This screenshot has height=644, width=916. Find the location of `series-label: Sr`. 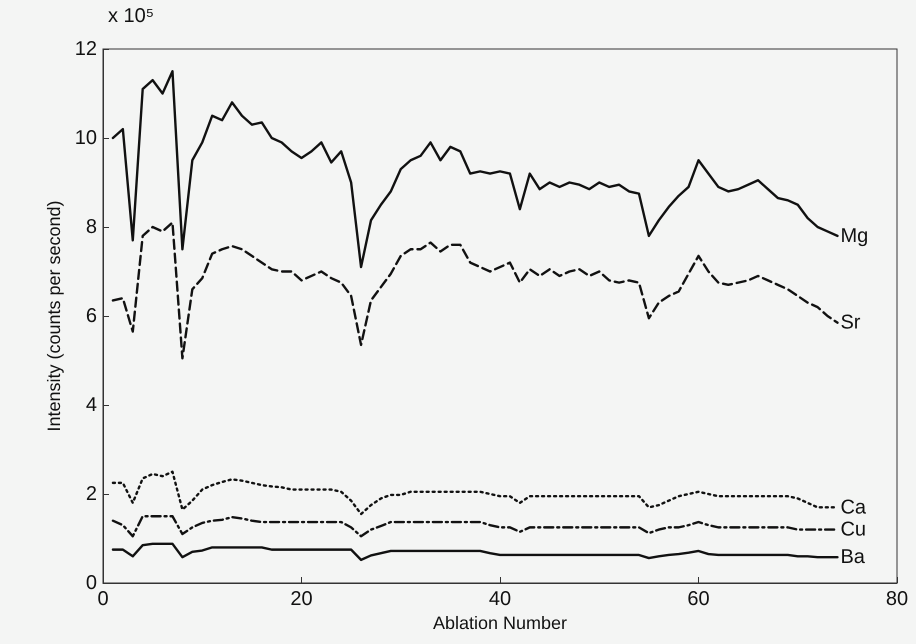

series-label: Sr is located at coordinates (850, 323).